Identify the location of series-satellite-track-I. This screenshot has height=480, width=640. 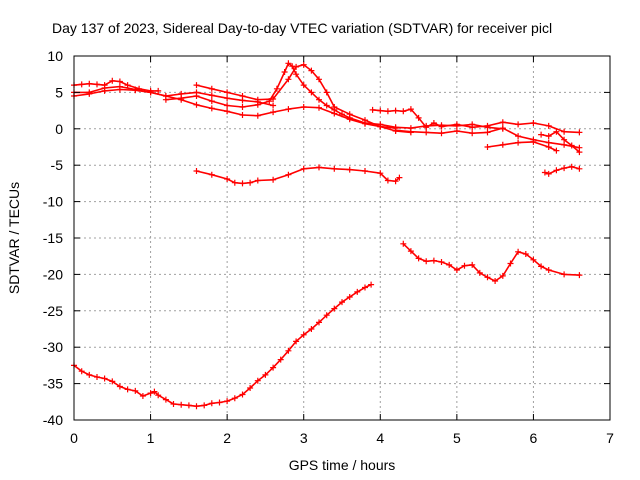
(560, 142).